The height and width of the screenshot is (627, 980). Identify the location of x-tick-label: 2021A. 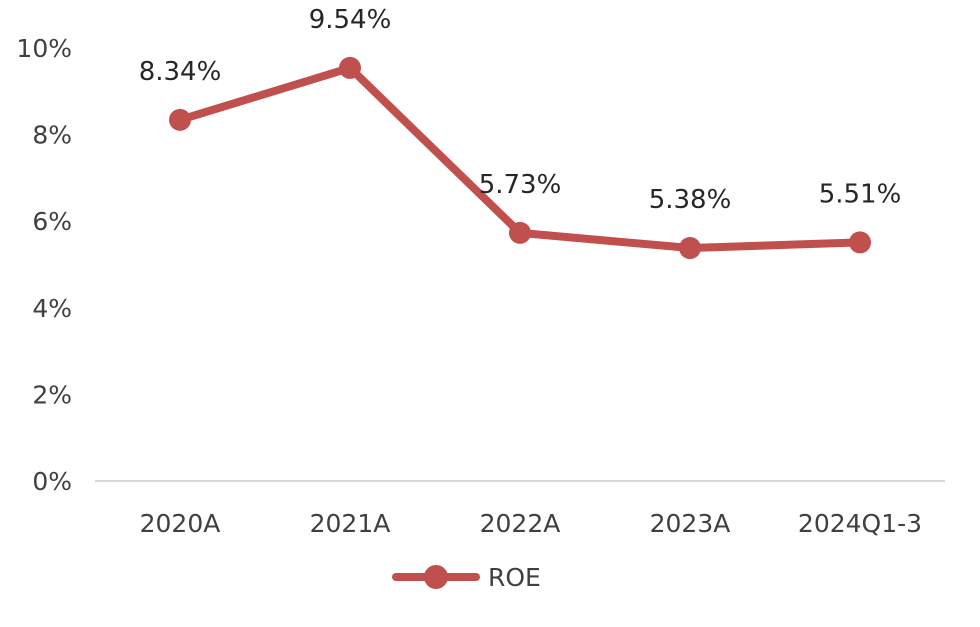
(350, 523).